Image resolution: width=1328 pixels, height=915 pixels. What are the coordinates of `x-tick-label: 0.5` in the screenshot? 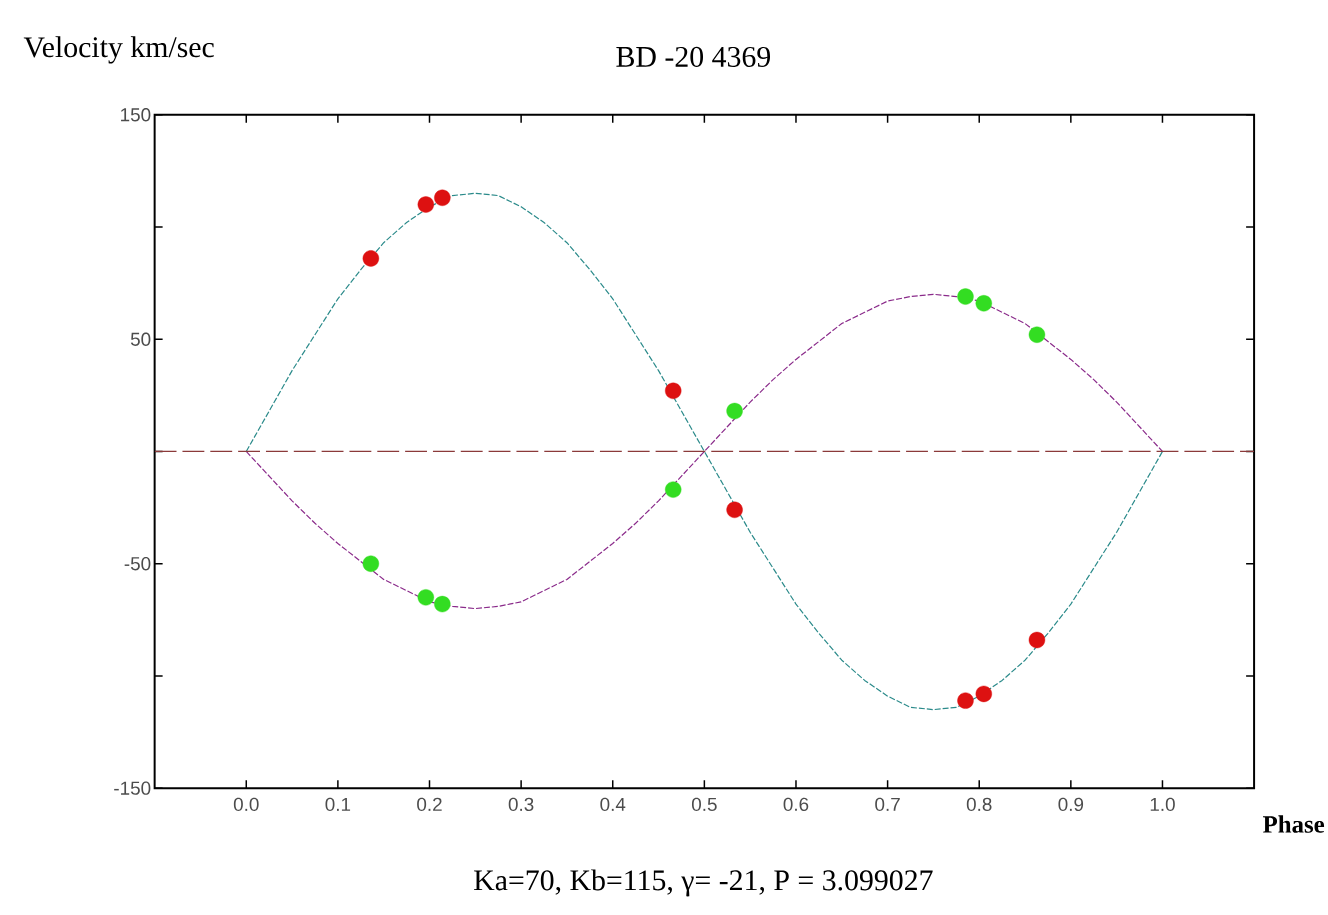 It's located at (704, 804).